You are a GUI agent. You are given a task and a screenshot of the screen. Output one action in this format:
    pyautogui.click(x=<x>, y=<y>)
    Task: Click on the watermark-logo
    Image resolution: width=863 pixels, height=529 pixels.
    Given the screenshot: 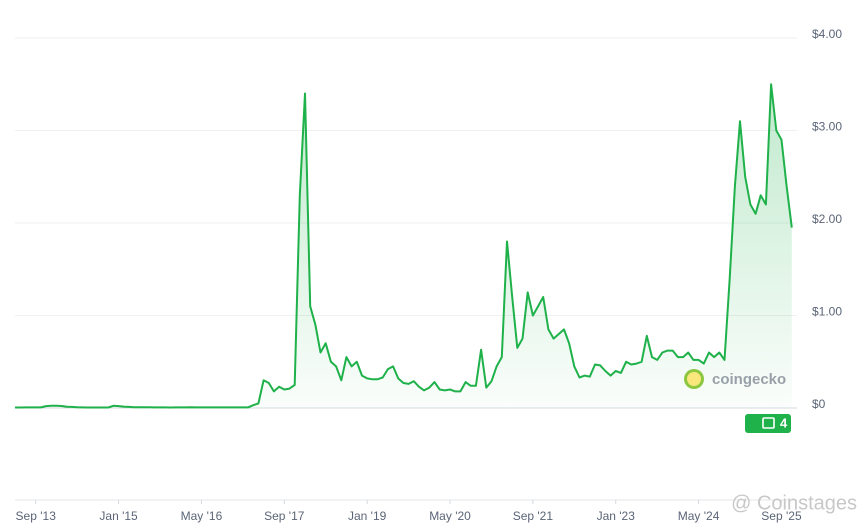 What is the action you would take?
    pyautogui.click(x=694, y=379)
    